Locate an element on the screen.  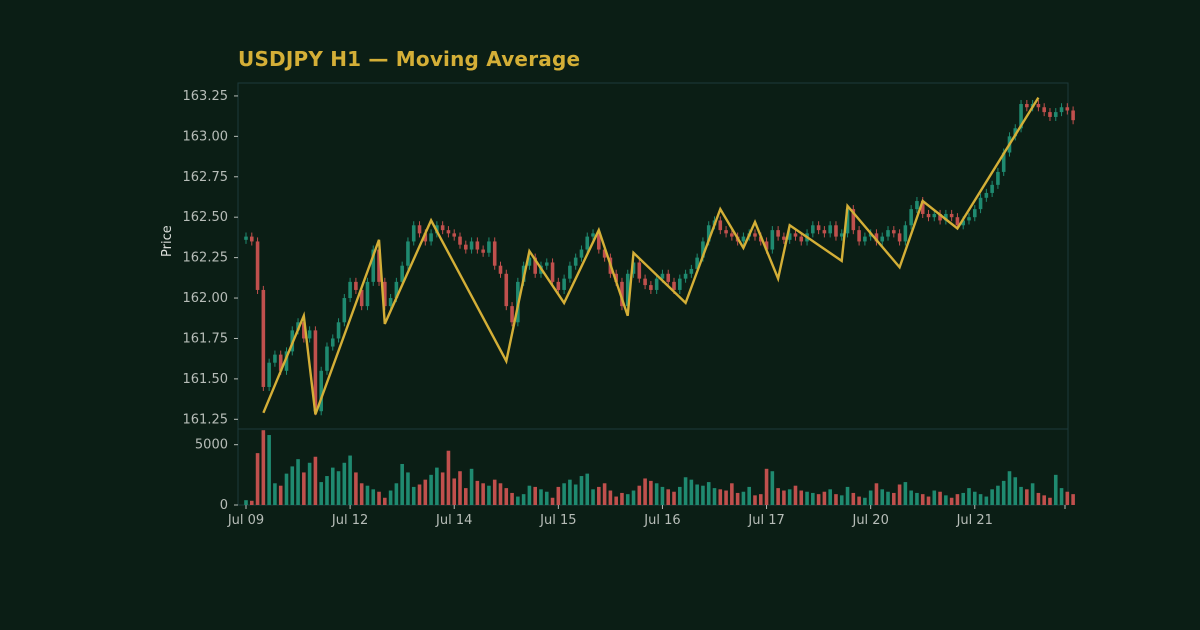
y-tick-label: 162.50 is located at coordinates (206, 217).